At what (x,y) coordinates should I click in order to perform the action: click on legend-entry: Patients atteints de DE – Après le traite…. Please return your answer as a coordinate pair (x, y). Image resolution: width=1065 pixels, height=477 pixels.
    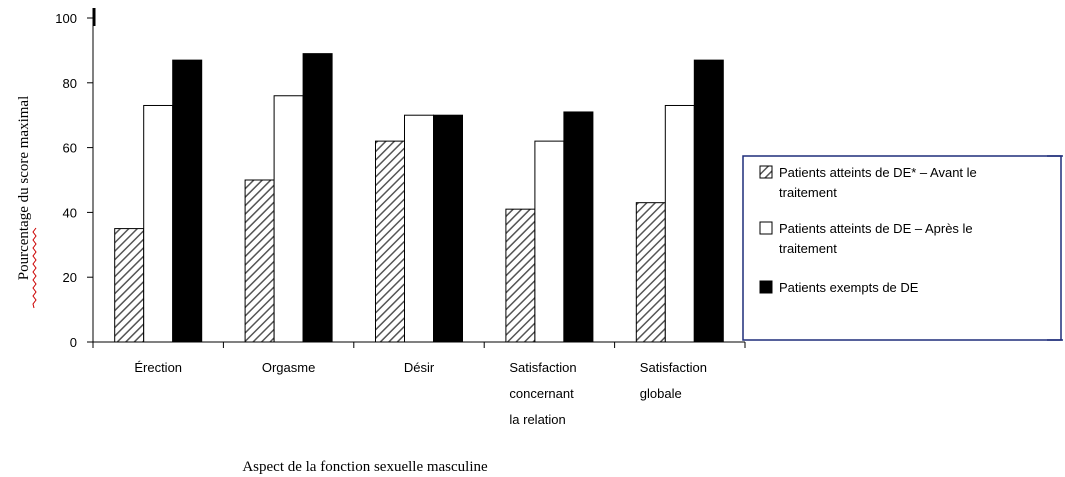
    Looking at the image, I should click on (876, 238).